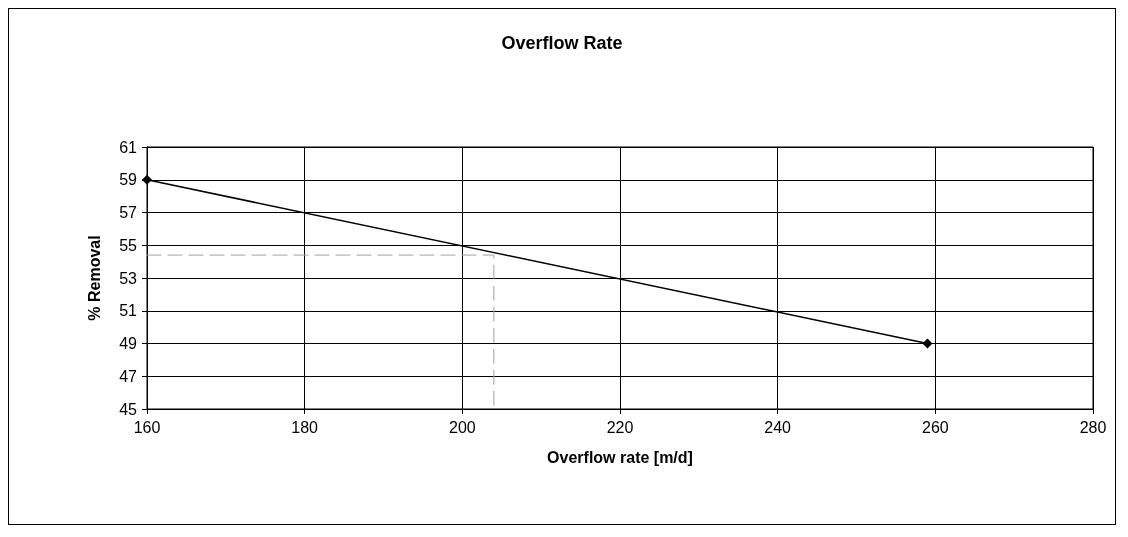 The width and height of the screenshot is (1128, 537). I want to click on x-axis-title: Overflow rate [m/d], so click(620, 457).